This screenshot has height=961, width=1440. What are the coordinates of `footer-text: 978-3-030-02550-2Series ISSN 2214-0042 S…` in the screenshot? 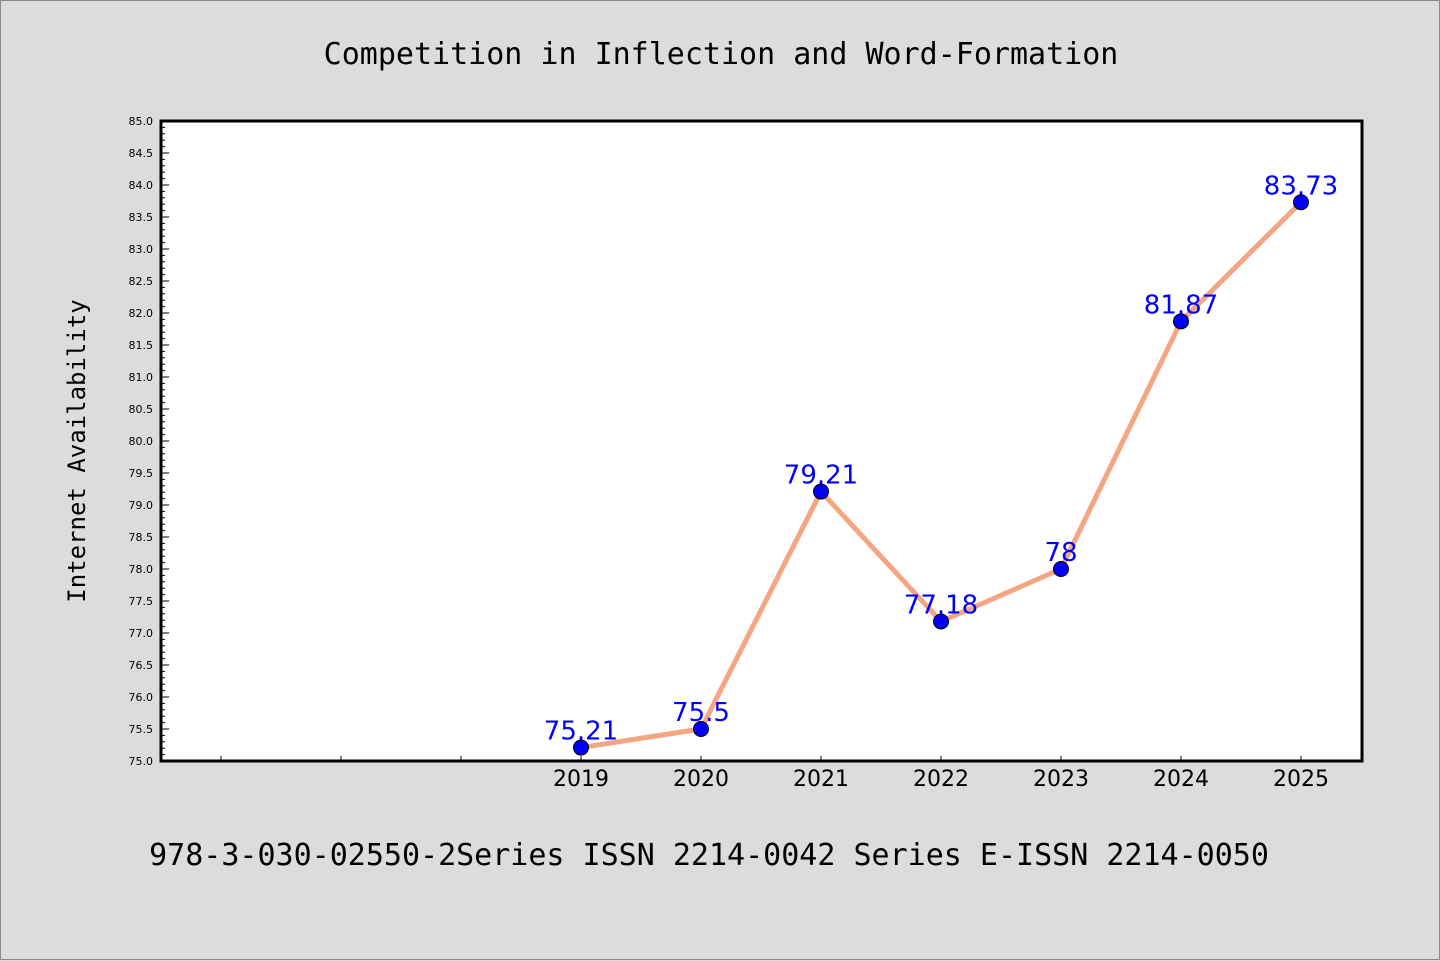 It's located at (709, 855).